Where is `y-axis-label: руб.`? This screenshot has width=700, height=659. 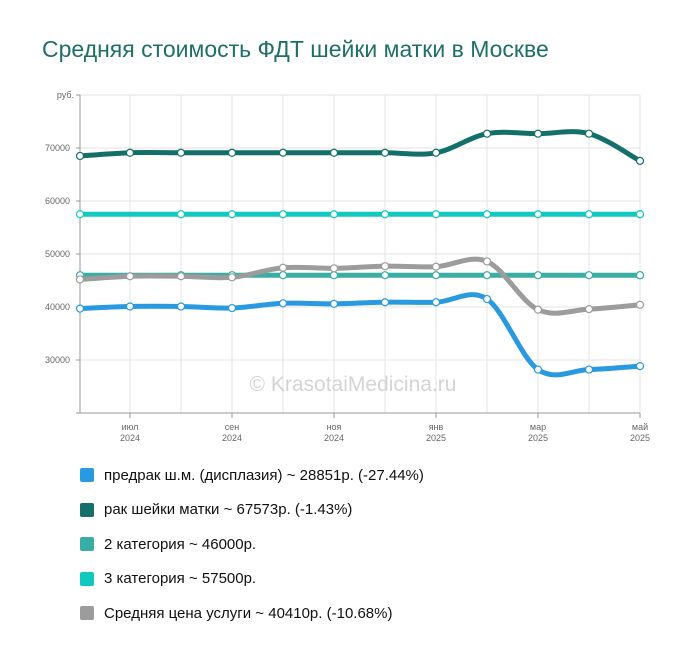
y-axis-label: руб. is located at coordinates (65, 95).